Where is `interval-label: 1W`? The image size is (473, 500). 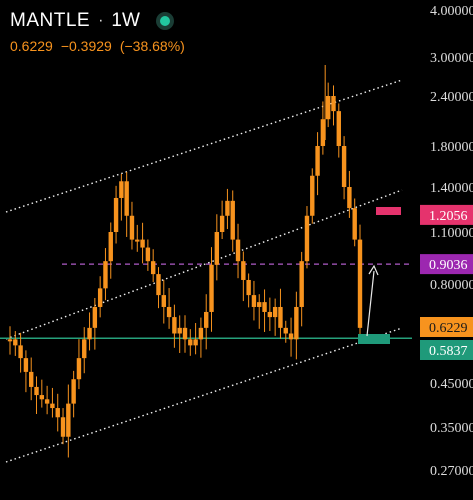
interval-label: 1W is located at coordinates (125, 20).